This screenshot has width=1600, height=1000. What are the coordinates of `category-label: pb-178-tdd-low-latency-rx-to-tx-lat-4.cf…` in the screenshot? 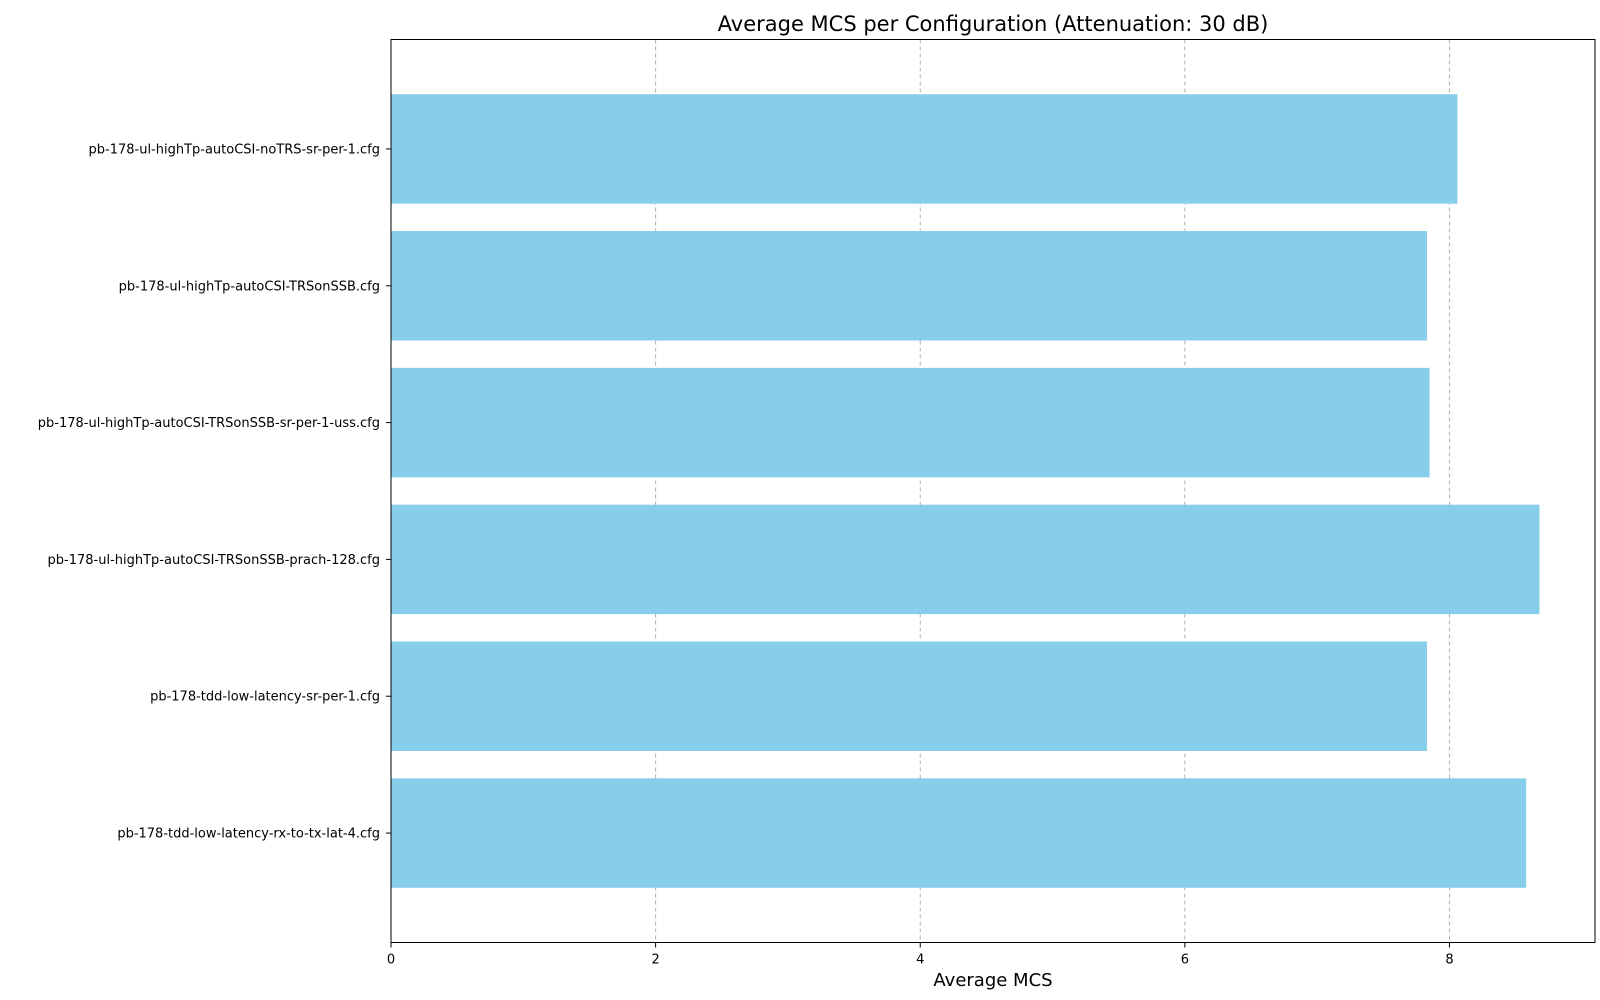 It's located at (248, 834).